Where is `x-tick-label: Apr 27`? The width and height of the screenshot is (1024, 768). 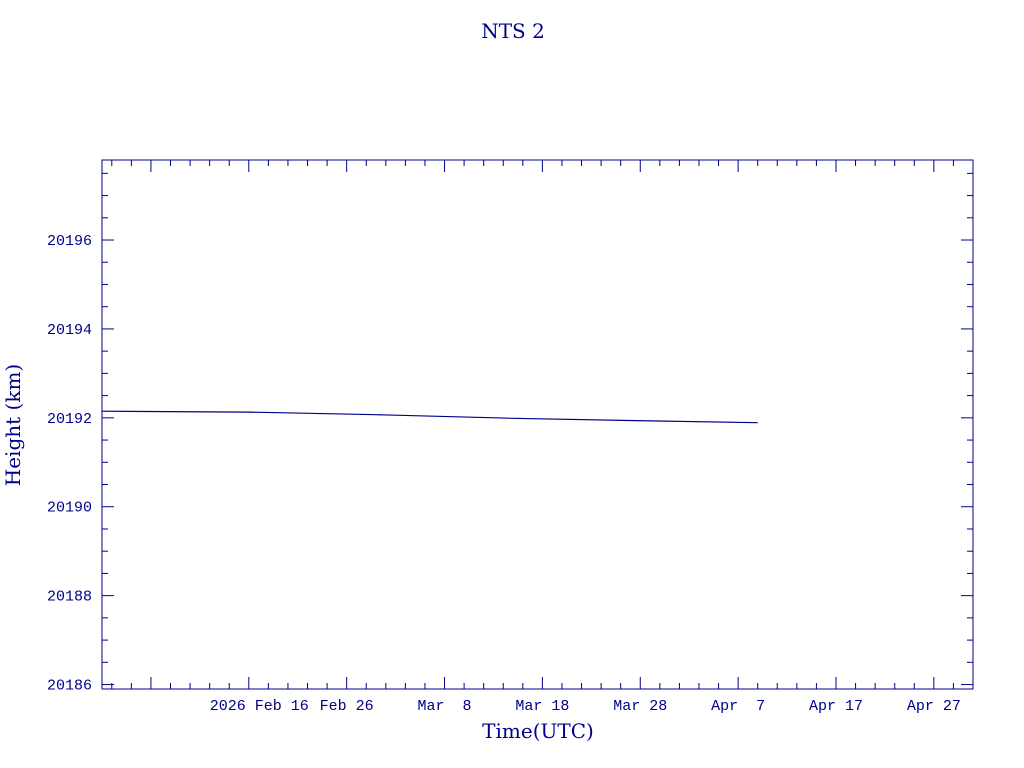
x-tick-label: Apr 27 is located at coordinates (934, 706).